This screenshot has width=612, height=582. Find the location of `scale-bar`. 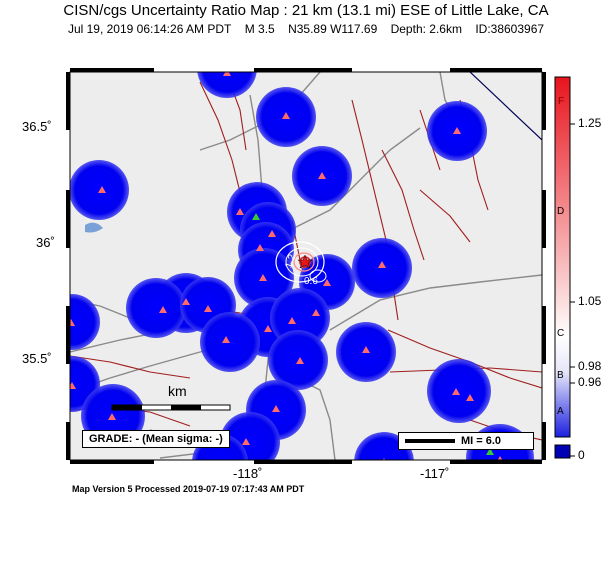

scale-bar is located at coordinates (171, 407).